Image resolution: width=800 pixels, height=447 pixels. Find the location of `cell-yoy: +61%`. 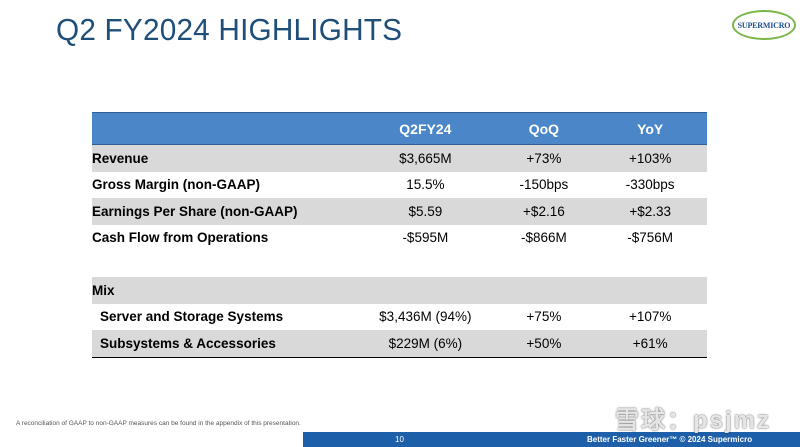

cell-yoy: +61% is located at coordinates (650, 344).